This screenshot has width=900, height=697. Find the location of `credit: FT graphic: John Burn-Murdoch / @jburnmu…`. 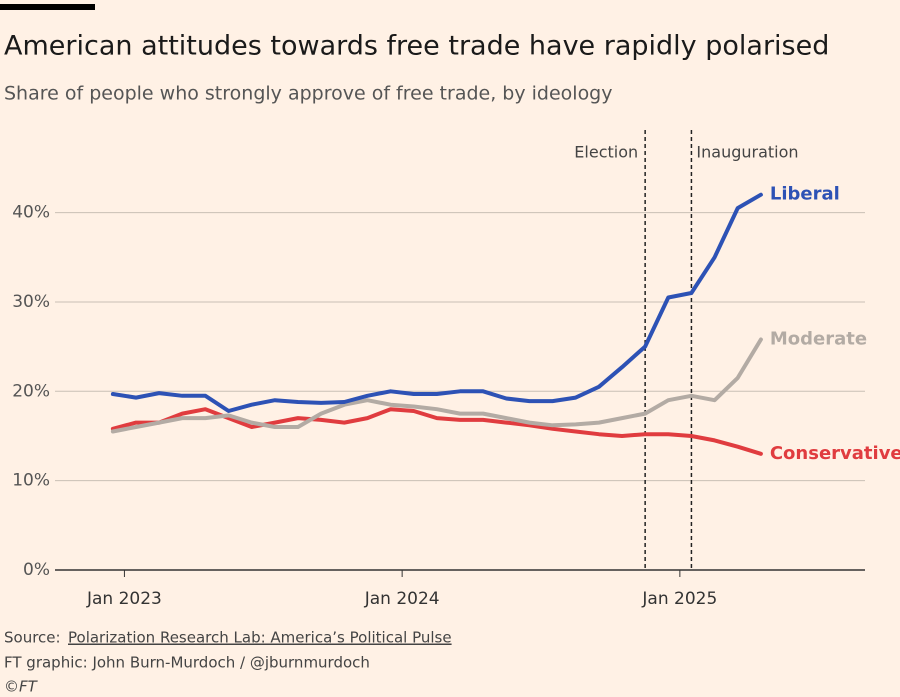

credit: FT graphic: John Burn-Murdoch / @jburnmu… is located at coordinates (187, 663).